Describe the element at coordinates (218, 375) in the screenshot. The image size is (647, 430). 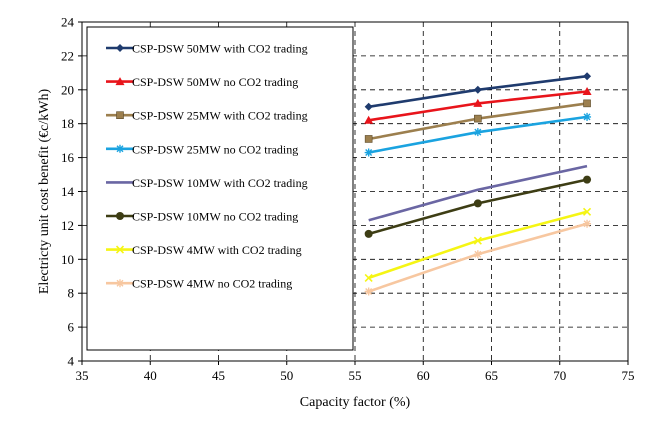
I see `x-tick-label: 45` at that location.